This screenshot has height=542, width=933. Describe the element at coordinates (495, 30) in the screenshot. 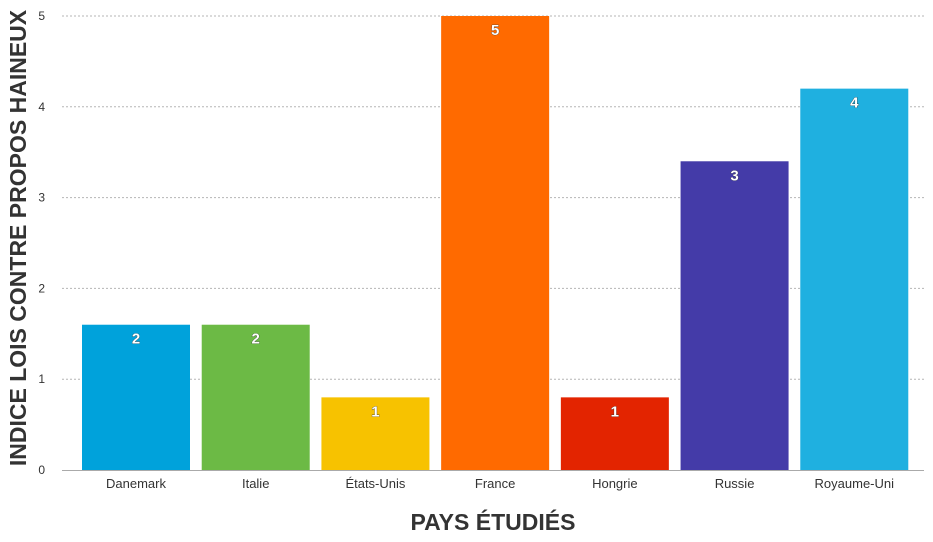

I see `data-label: 5` at that location.